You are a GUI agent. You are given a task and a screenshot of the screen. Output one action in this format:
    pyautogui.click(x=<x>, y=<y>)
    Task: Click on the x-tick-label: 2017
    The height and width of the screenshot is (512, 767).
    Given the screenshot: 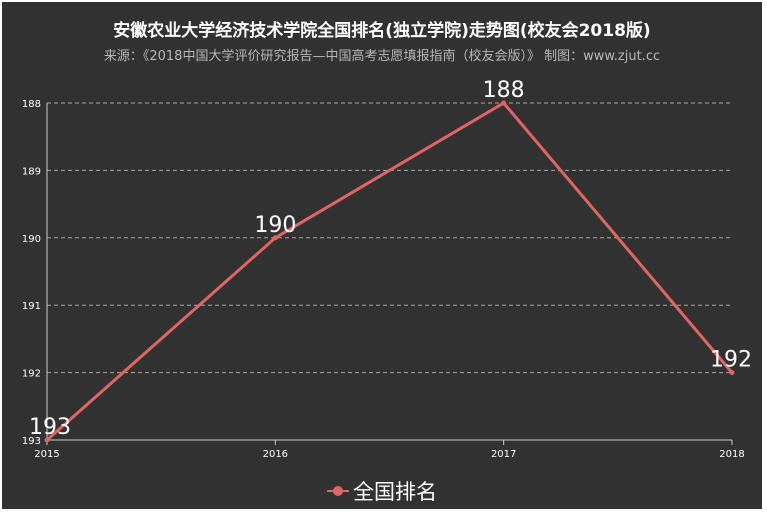 What is the action you would take?
    pyautogui.click(x=503, y=454)
    